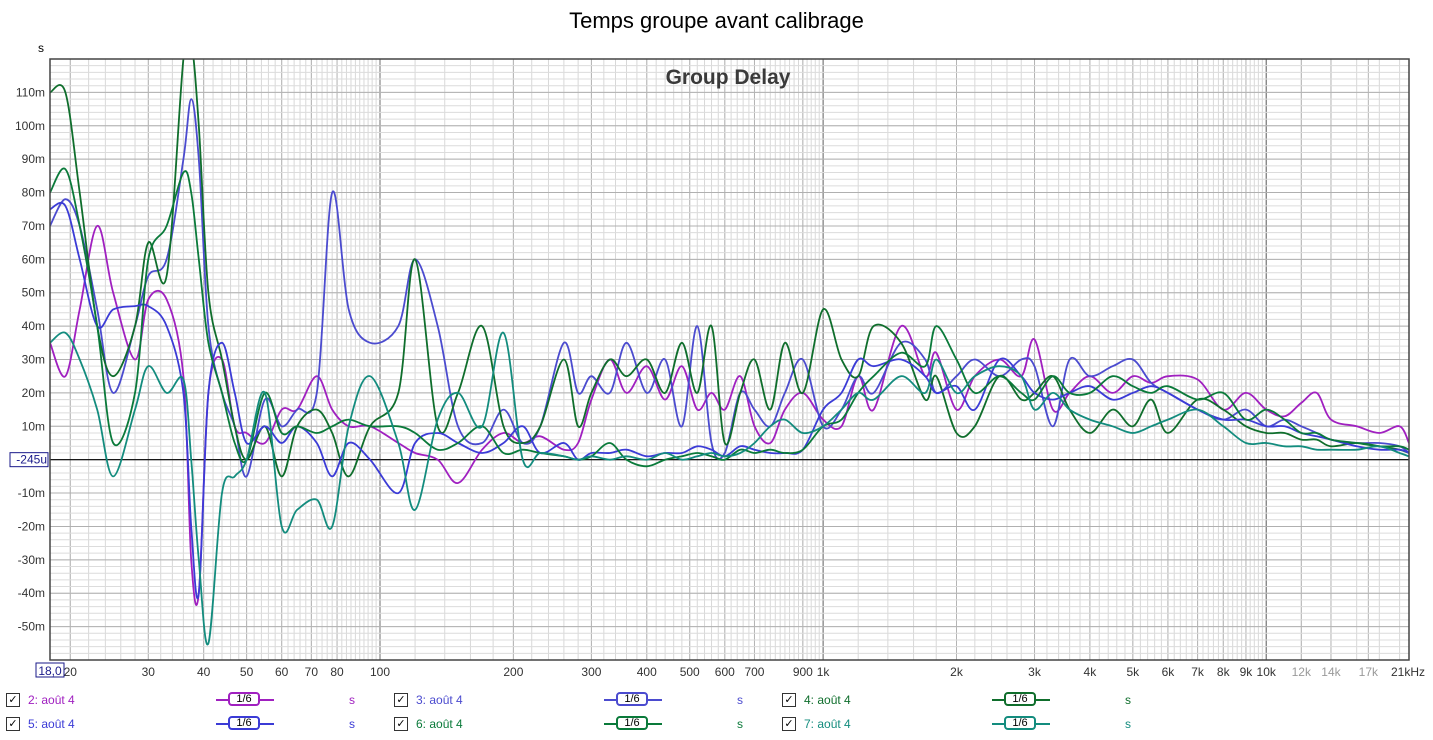 This screenshot has height=740, width=1433. Describe the element at coordinates (33, 193) in the screenshot. I see `y-tick-label: 80m` at that location.